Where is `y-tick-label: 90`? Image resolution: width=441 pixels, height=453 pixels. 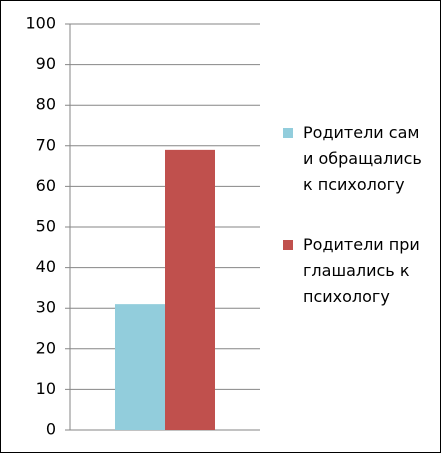
y-tick-label: 90 is located at coordinates (46, 63).